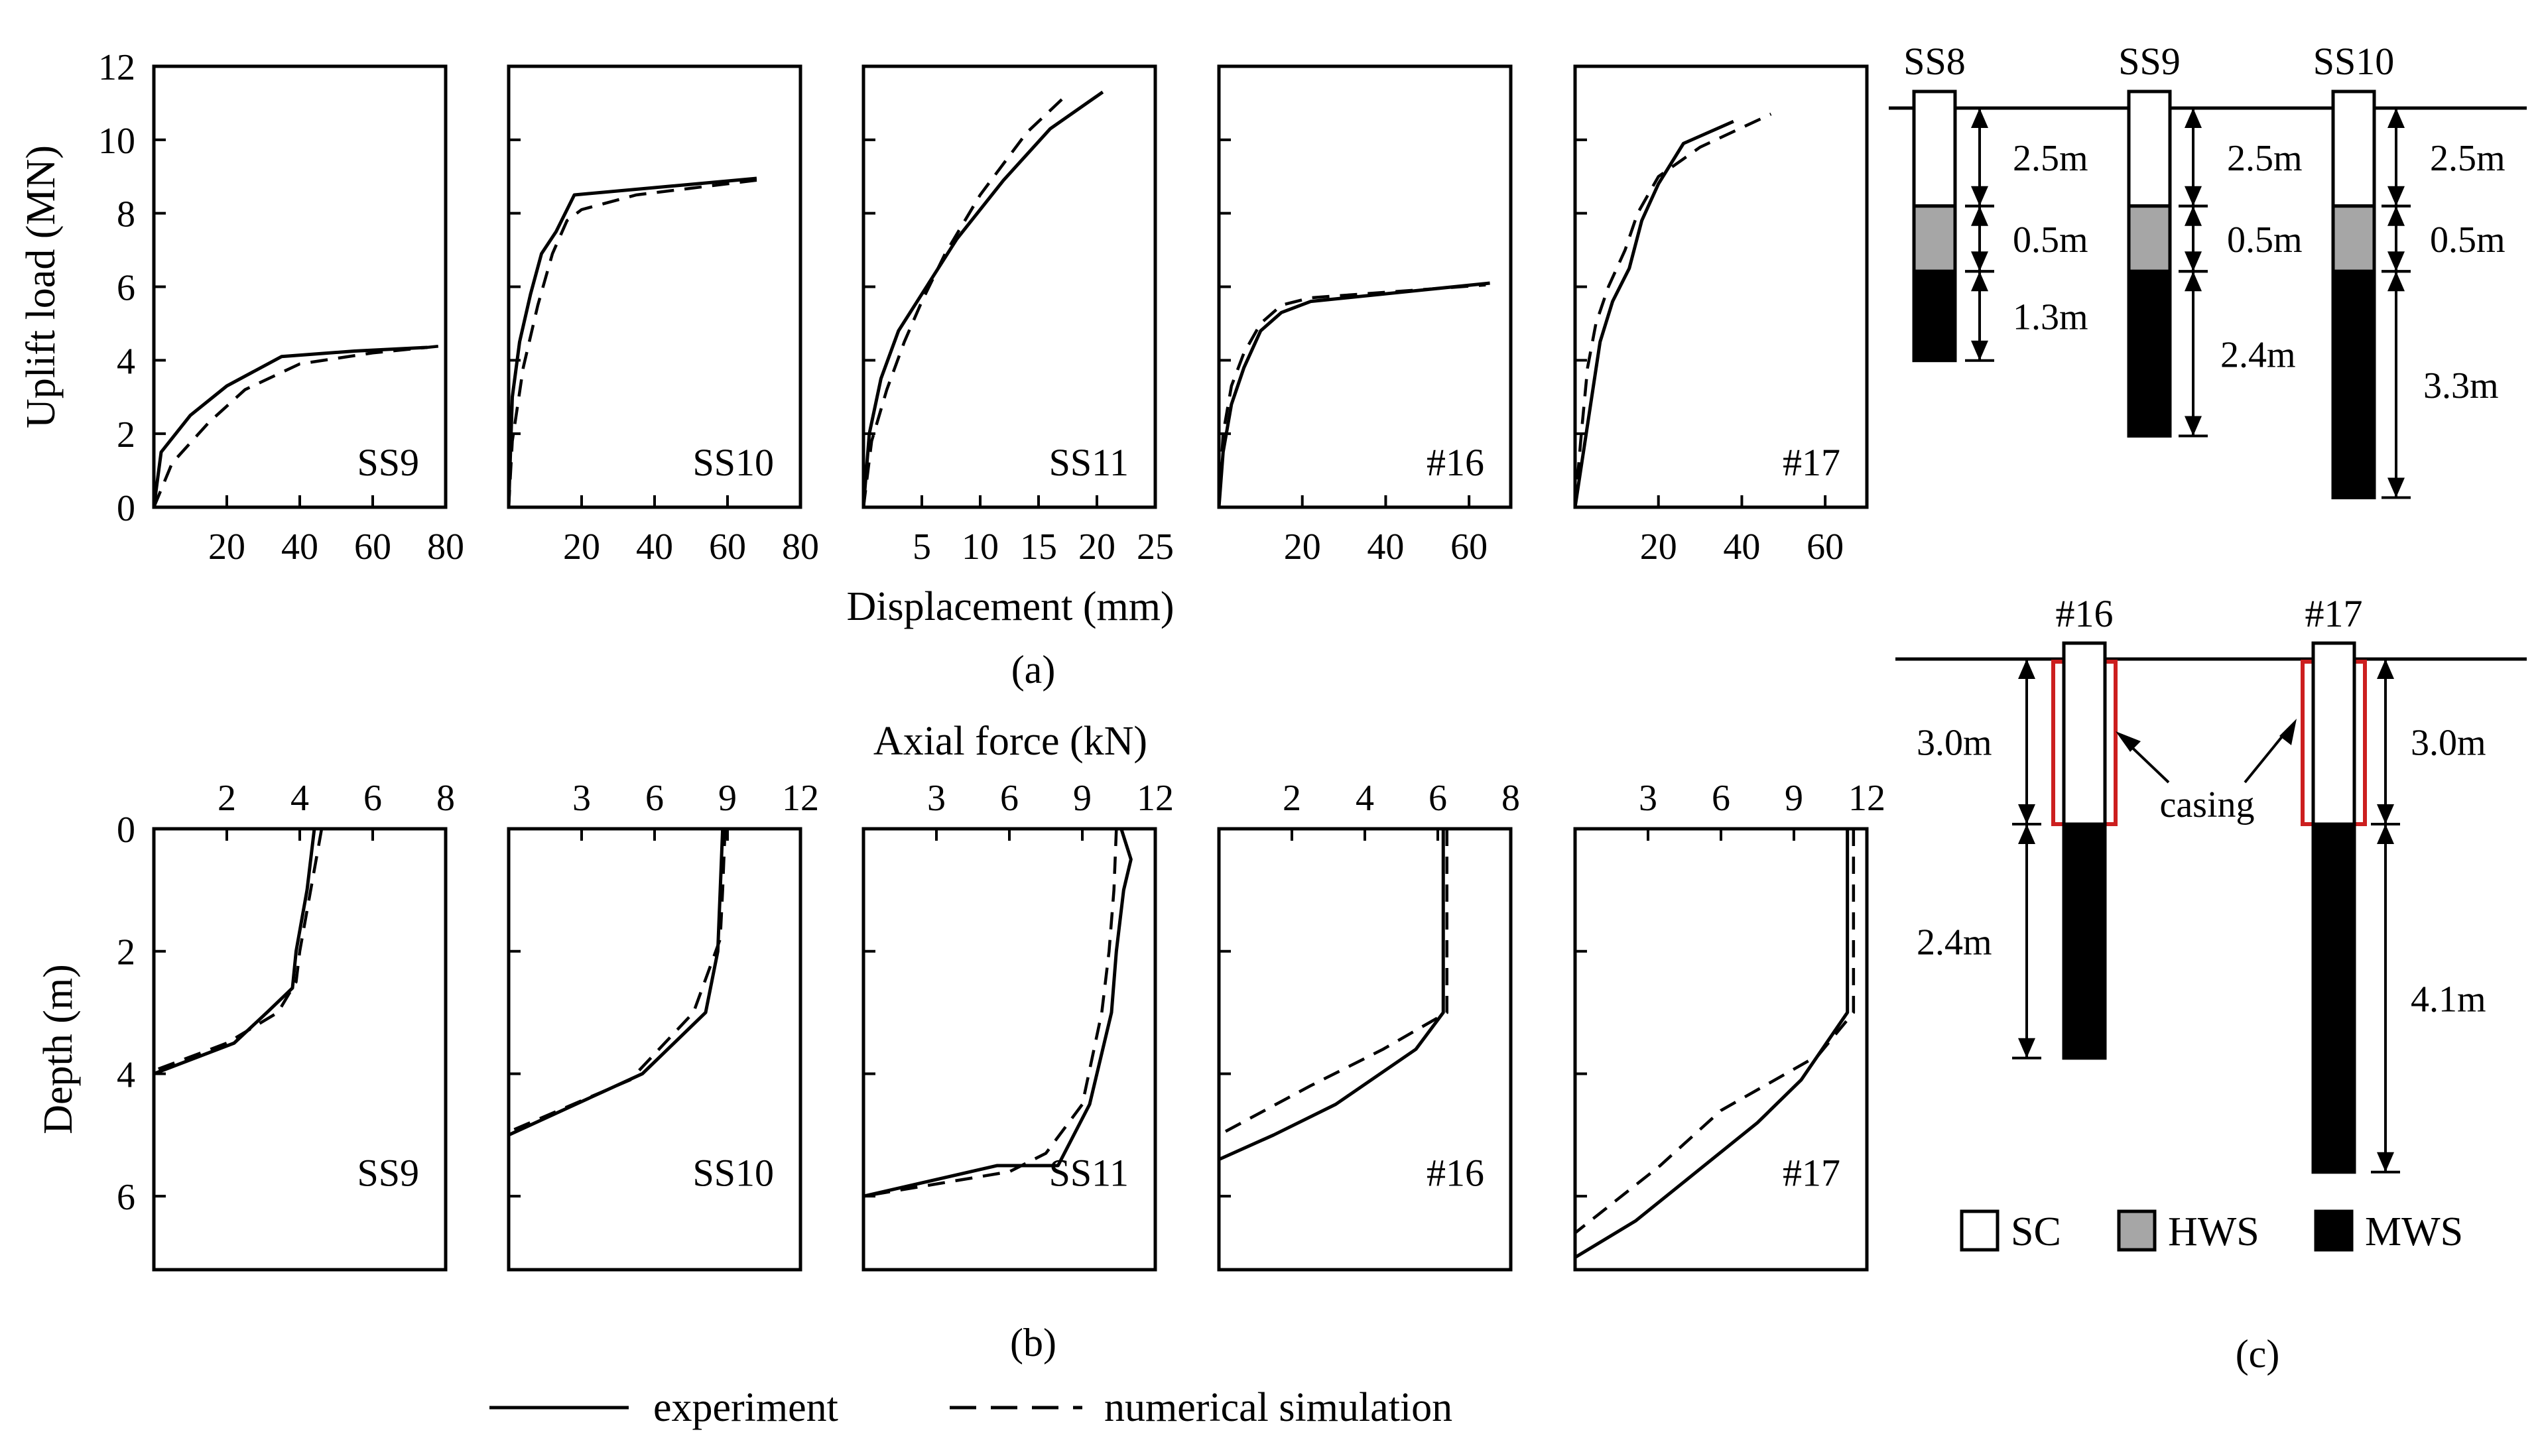 The image size is (2542, 1456). I want to click on x-axis-title-b: Axial force (kN), so click(1010, 741).